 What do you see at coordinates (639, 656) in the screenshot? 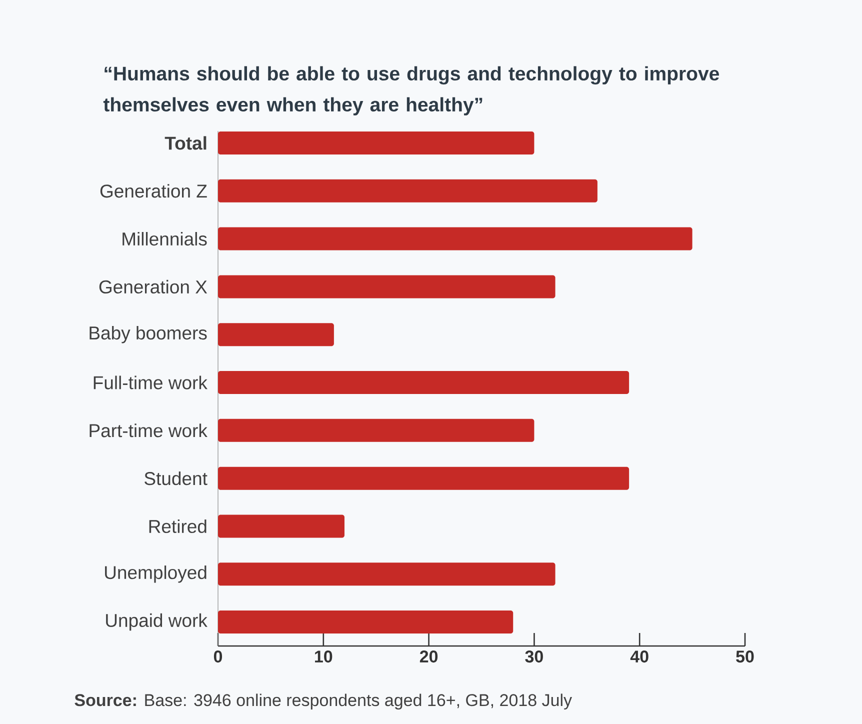
I see `x-tick-label: 40` at bounding box center [639, 656].